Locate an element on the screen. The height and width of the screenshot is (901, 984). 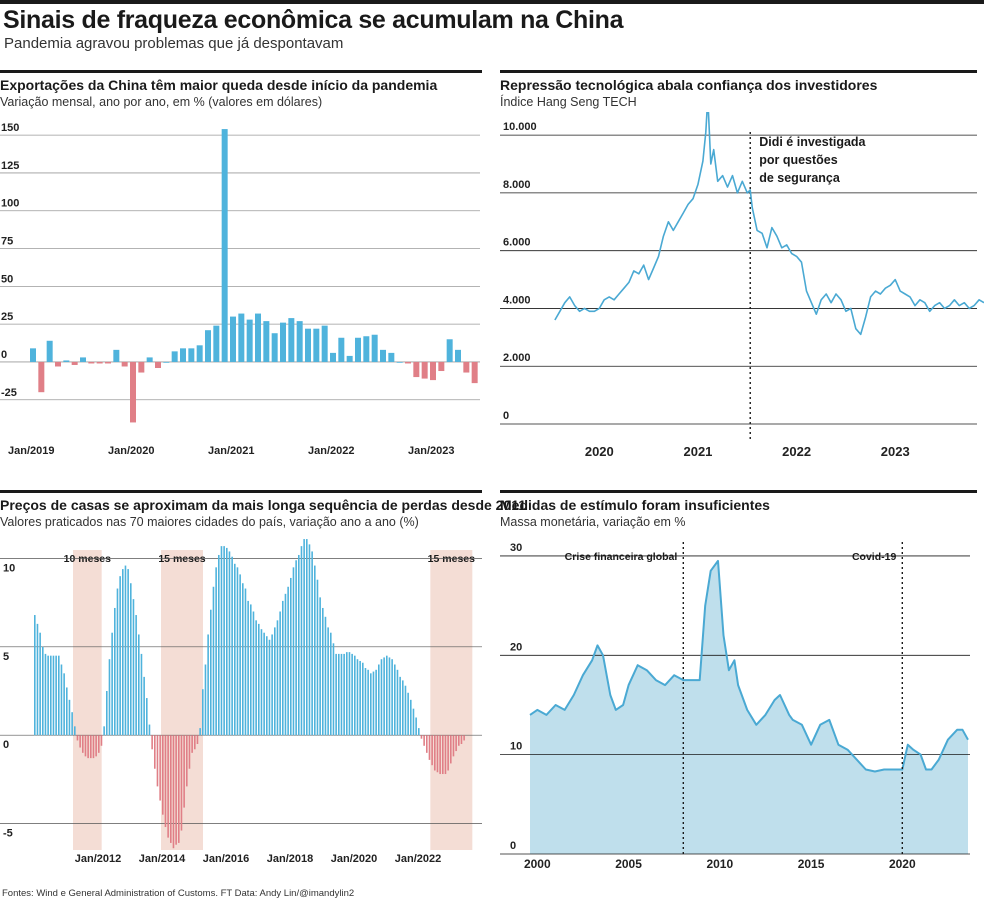
x-tick-label: Jan/2012 is located at coordinates (98, 859).